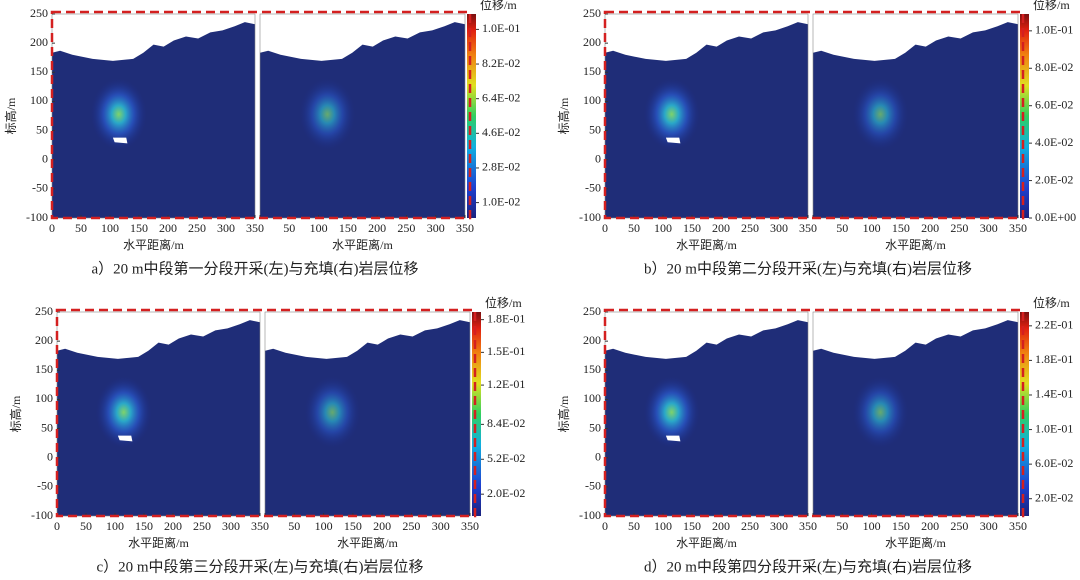 The image size is (1080, 580). I want to click on colorbar-tick-label: 4.6E-02, so click(501, 132).